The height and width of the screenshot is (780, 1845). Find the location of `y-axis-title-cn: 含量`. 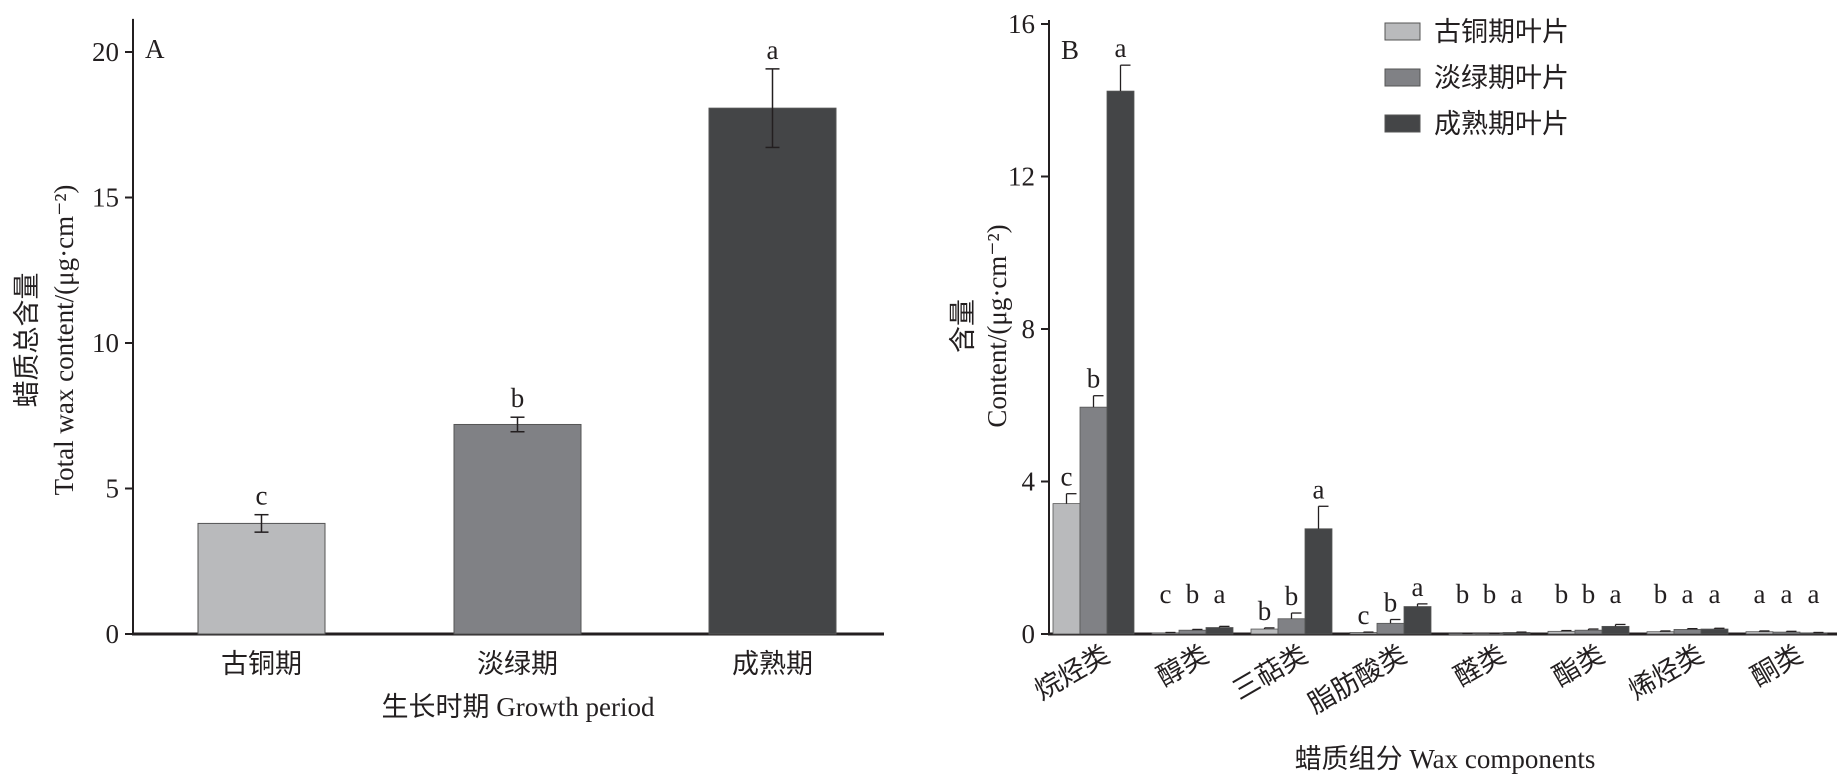

y-axis-title-cn: 含量 is located at coordinates (963, 326).